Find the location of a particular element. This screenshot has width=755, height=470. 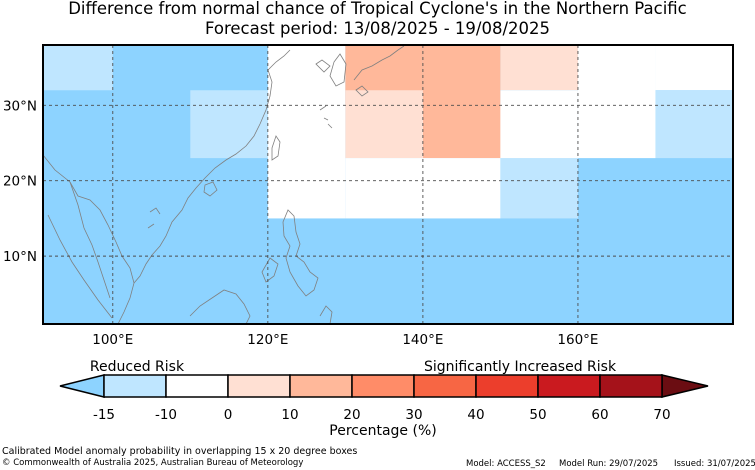

colorbar-tick-label: 10 is located at coordinates (289, 415).